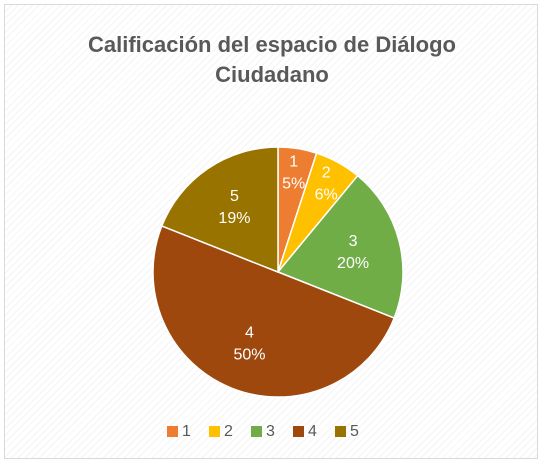 Image resolution: width=544 pixels, height=465 pixels. What do you see at coordinates (353, 241) in the screenshot?
I see `slice-category-label: 3` at bounding box center [353, 241].